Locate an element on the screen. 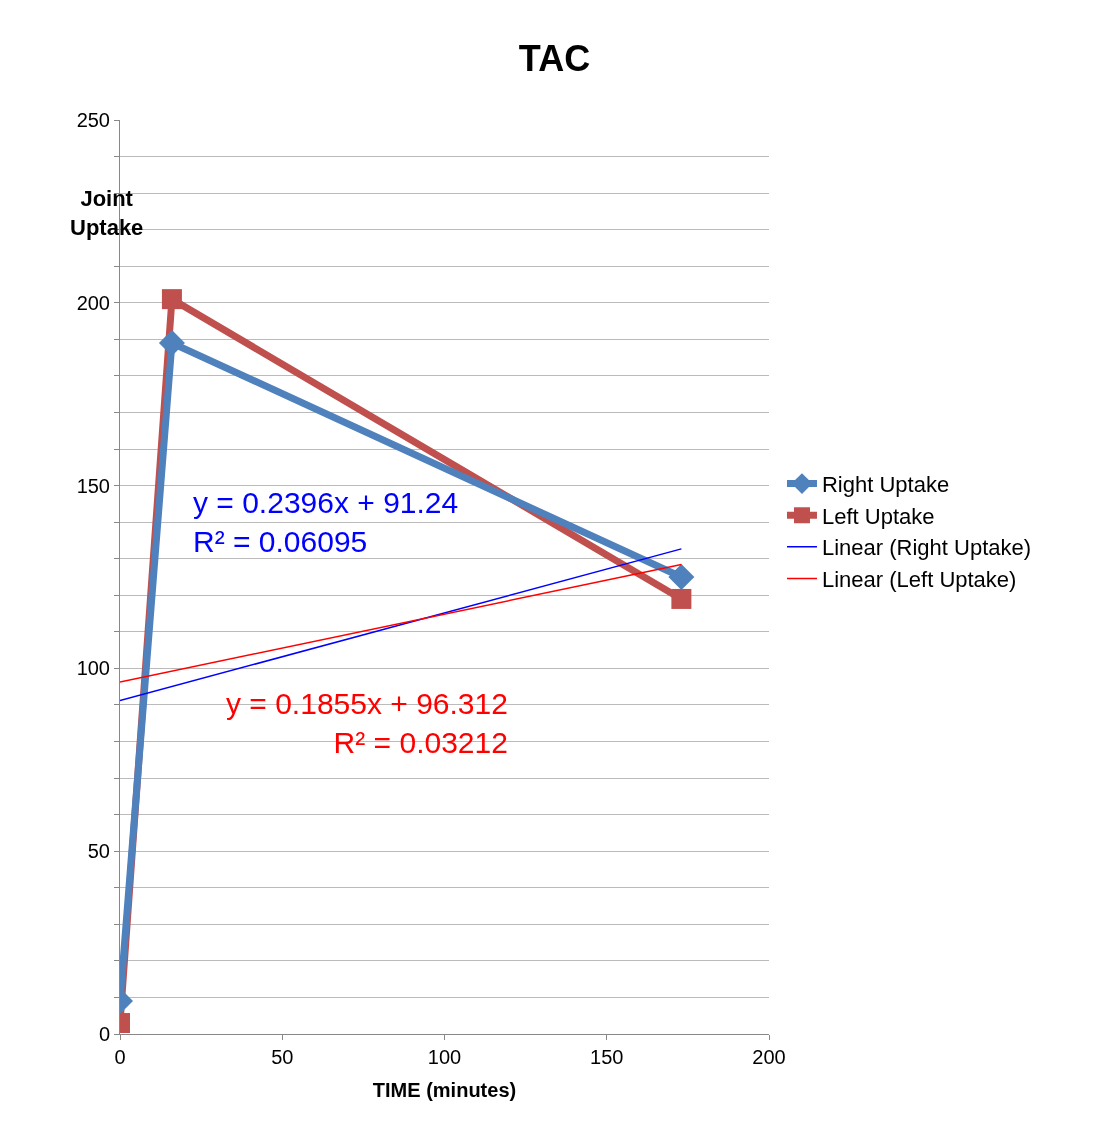 The height and width of the screenshot is (1144, 1109). y-tick-label: 0 is located at coordinates (104, 1034).